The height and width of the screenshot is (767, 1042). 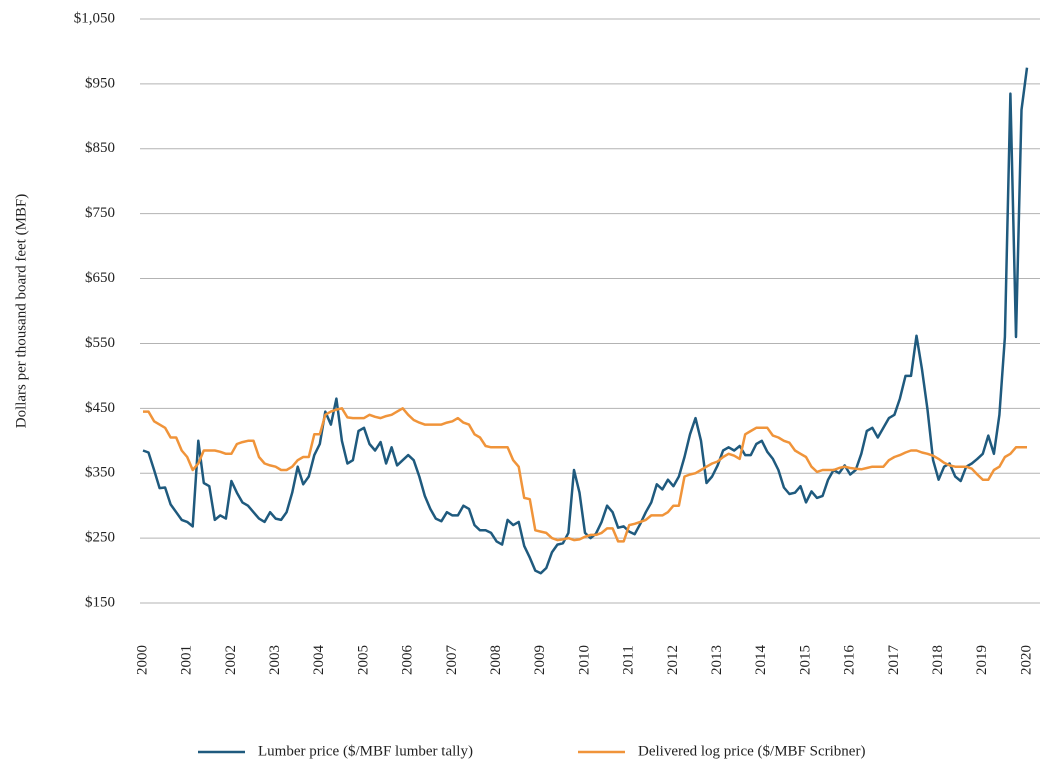 What do you see at coordinates (319, 660) in the screenshot?
I see `x-tick-label: 2004` at bounding box center [319, 660].